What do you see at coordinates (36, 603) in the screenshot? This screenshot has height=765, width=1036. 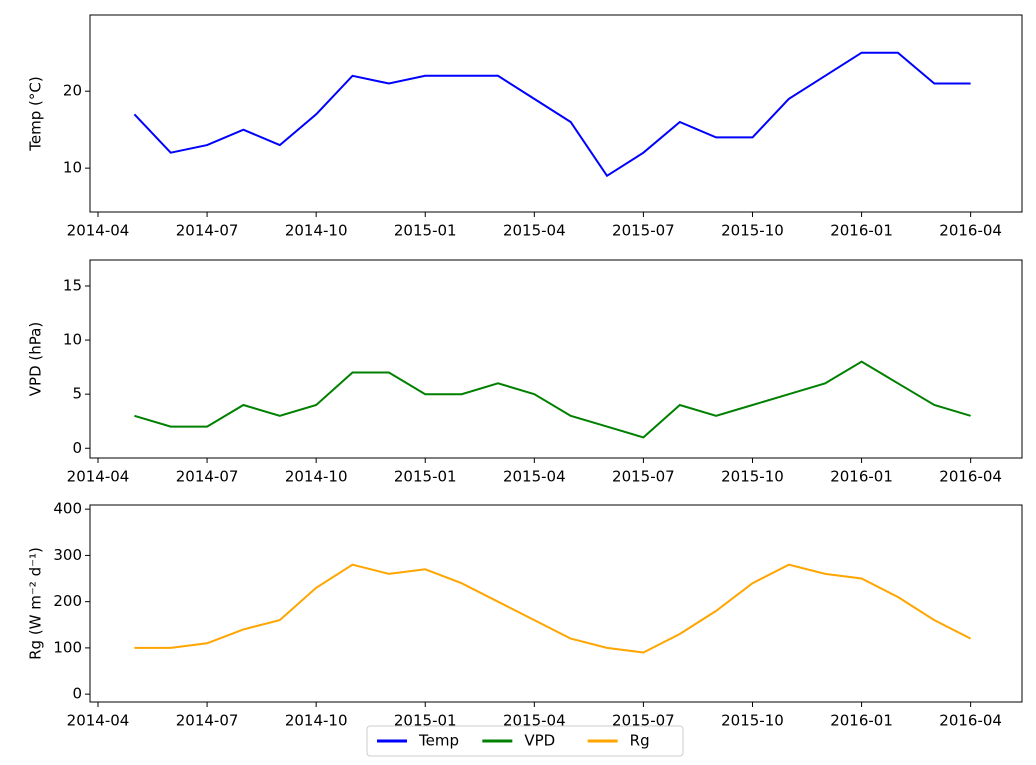 I see `y-axis-label: Rg (W m⁻² d⁻¹)` at bounding box center [36, 603].